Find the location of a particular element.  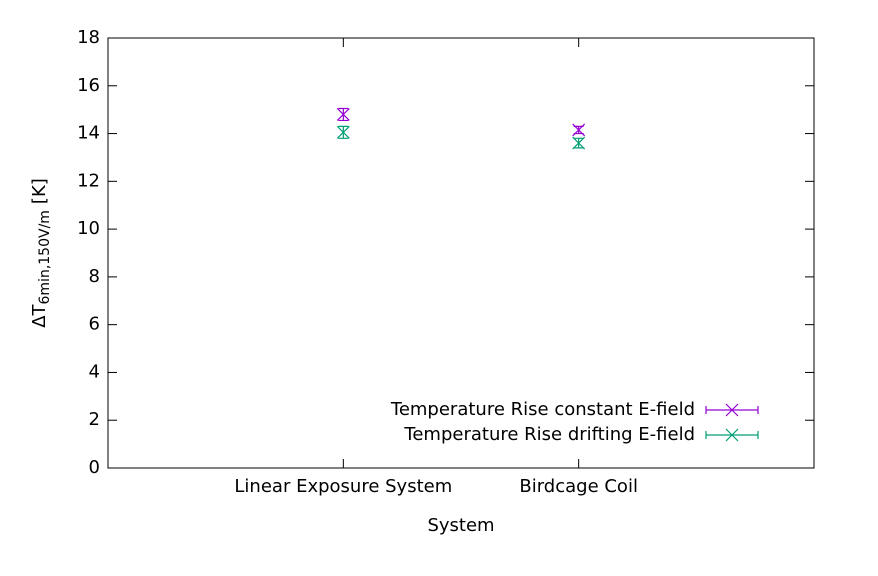

y-axis-label: ΔT6min,150V/m [K] is located at coordinates (41, 253).